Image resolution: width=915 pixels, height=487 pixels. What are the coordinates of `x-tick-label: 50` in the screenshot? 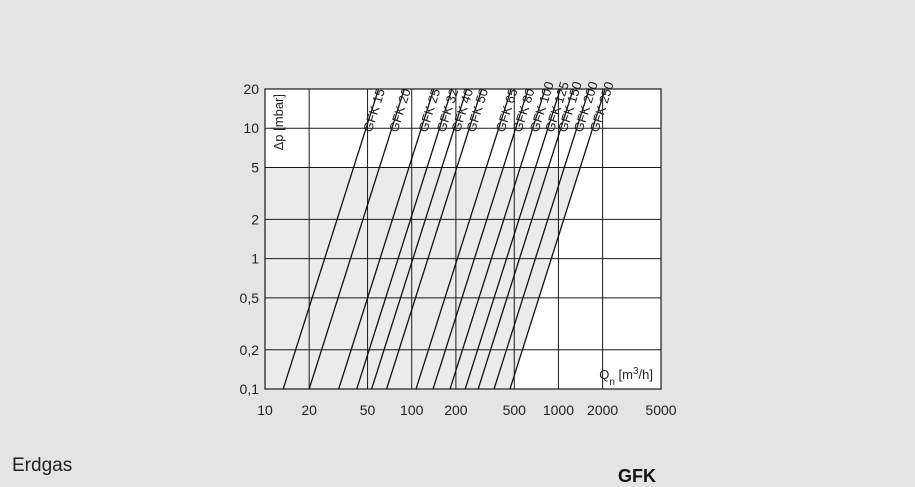 It's located at (368, 410).